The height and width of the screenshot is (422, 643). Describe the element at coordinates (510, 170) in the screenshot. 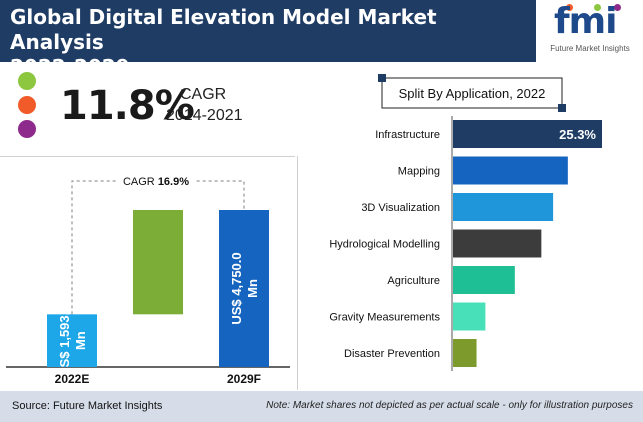

I see `bar-mapping` at that location.